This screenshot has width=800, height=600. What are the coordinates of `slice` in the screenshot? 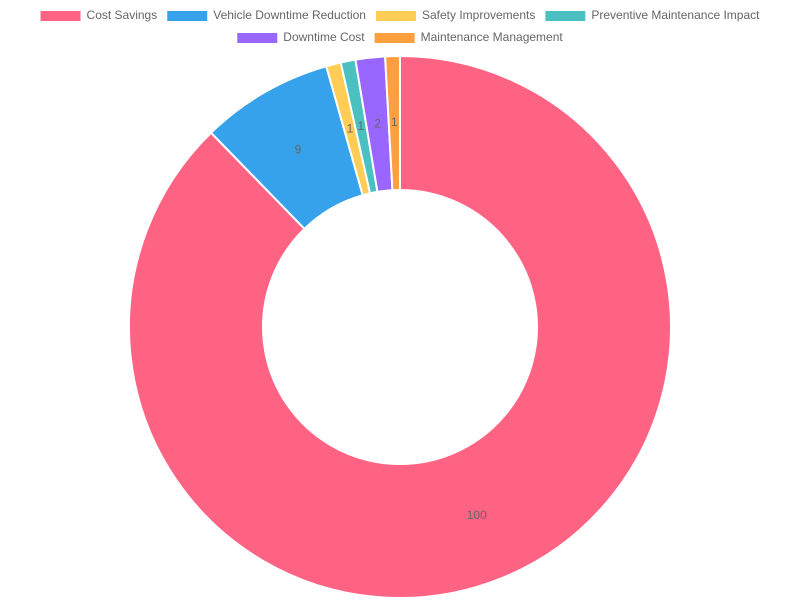 It's located at (392, 123).